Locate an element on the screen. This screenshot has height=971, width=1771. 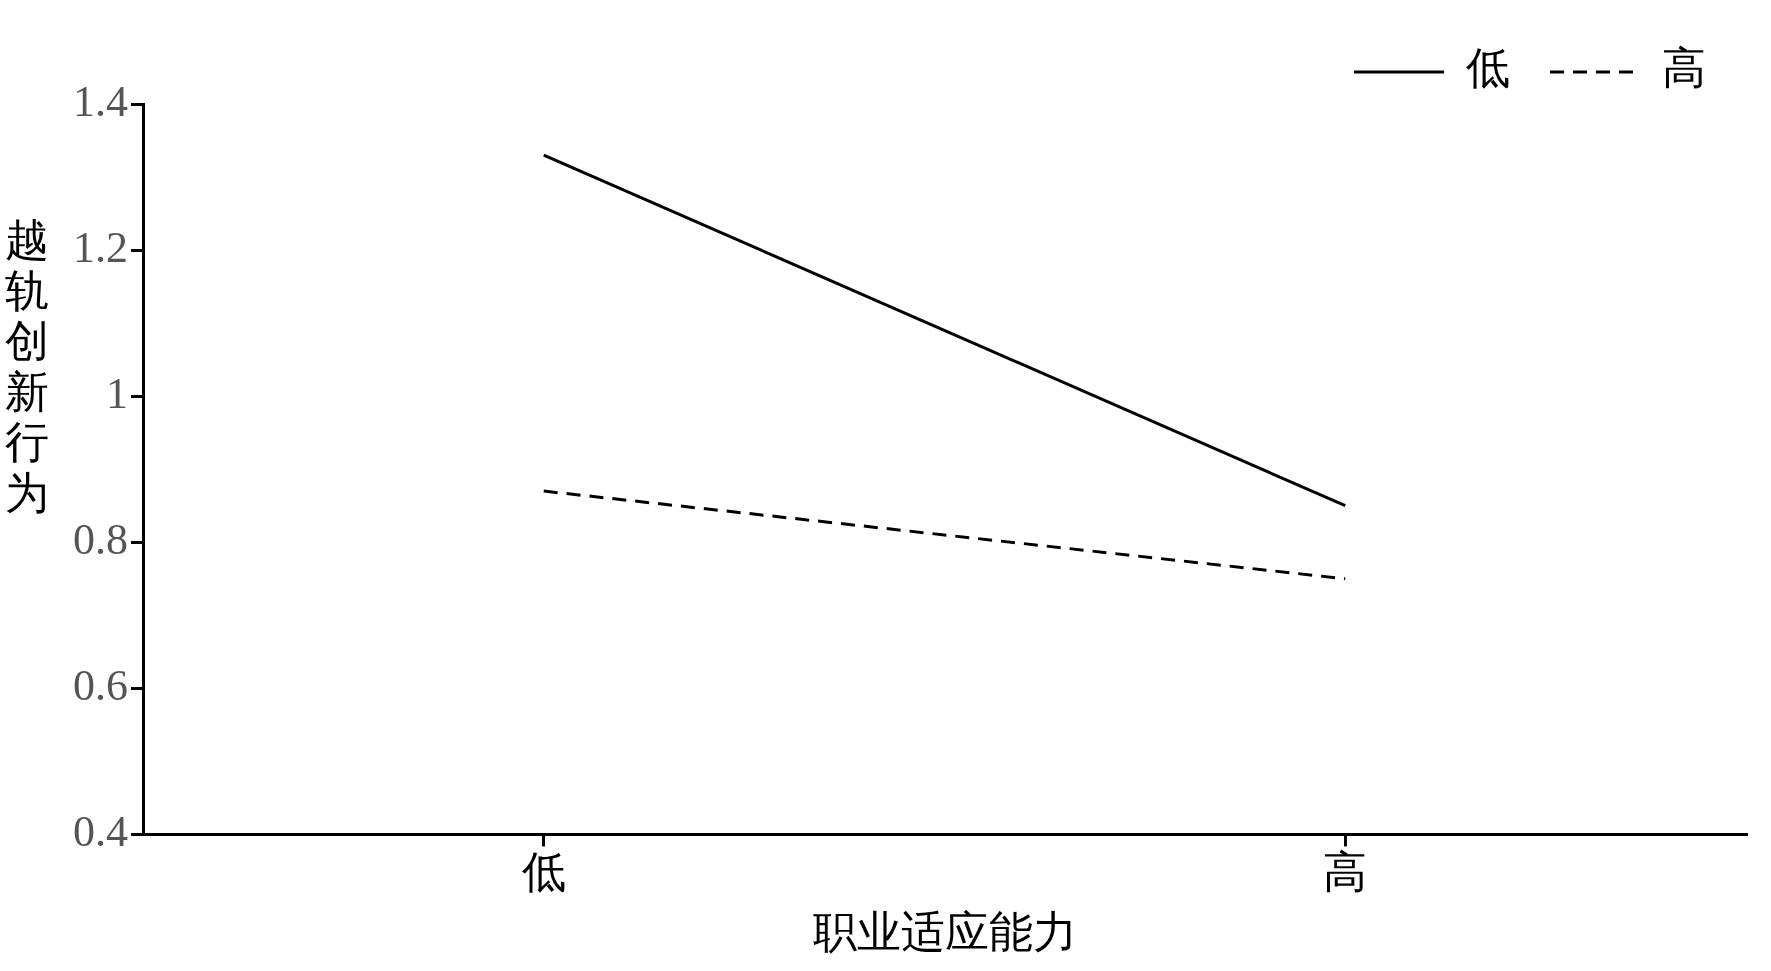
y-tick-label: 1.2 is located at coordinates (100, 247).